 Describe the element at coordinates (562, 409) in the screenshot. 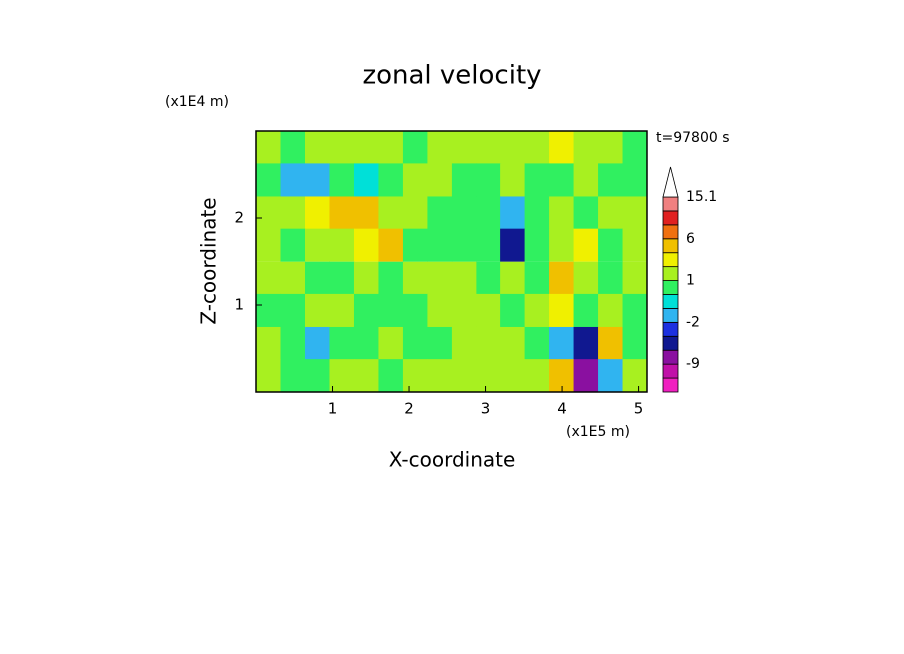

I see `x-tick-label: 4` at that location.